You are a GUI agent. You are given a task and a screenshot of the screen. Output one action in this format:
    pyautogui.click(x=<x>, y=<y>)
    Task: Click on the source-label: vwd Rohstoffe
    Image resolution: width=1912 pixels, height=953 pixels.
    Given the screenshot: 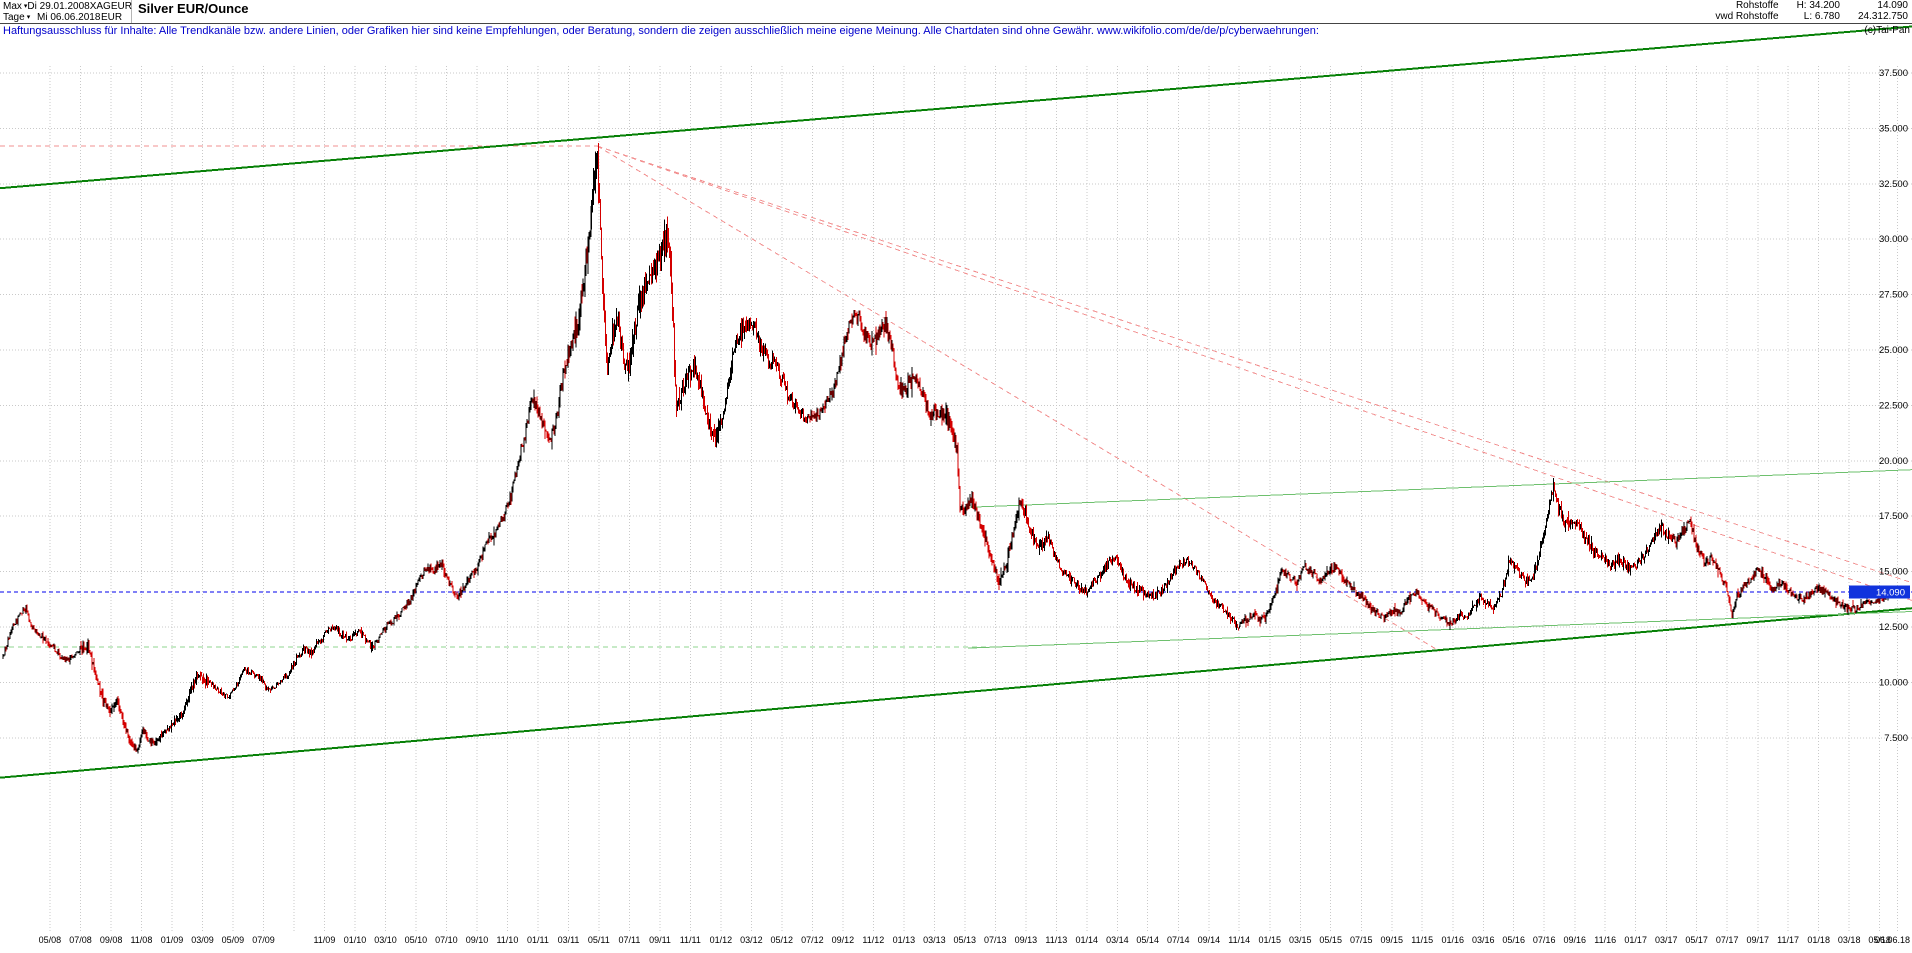 What is the action you would take?
    pyautogui.click(x=1747, y=16)
    